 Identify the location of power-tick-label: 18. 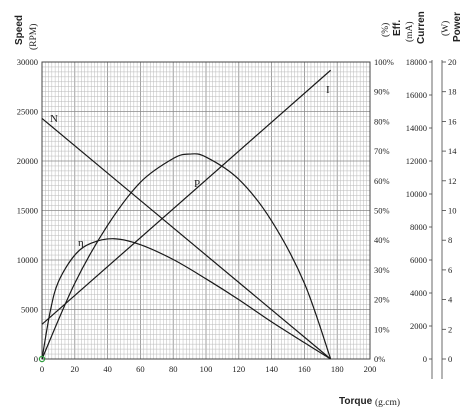
(452, 92).